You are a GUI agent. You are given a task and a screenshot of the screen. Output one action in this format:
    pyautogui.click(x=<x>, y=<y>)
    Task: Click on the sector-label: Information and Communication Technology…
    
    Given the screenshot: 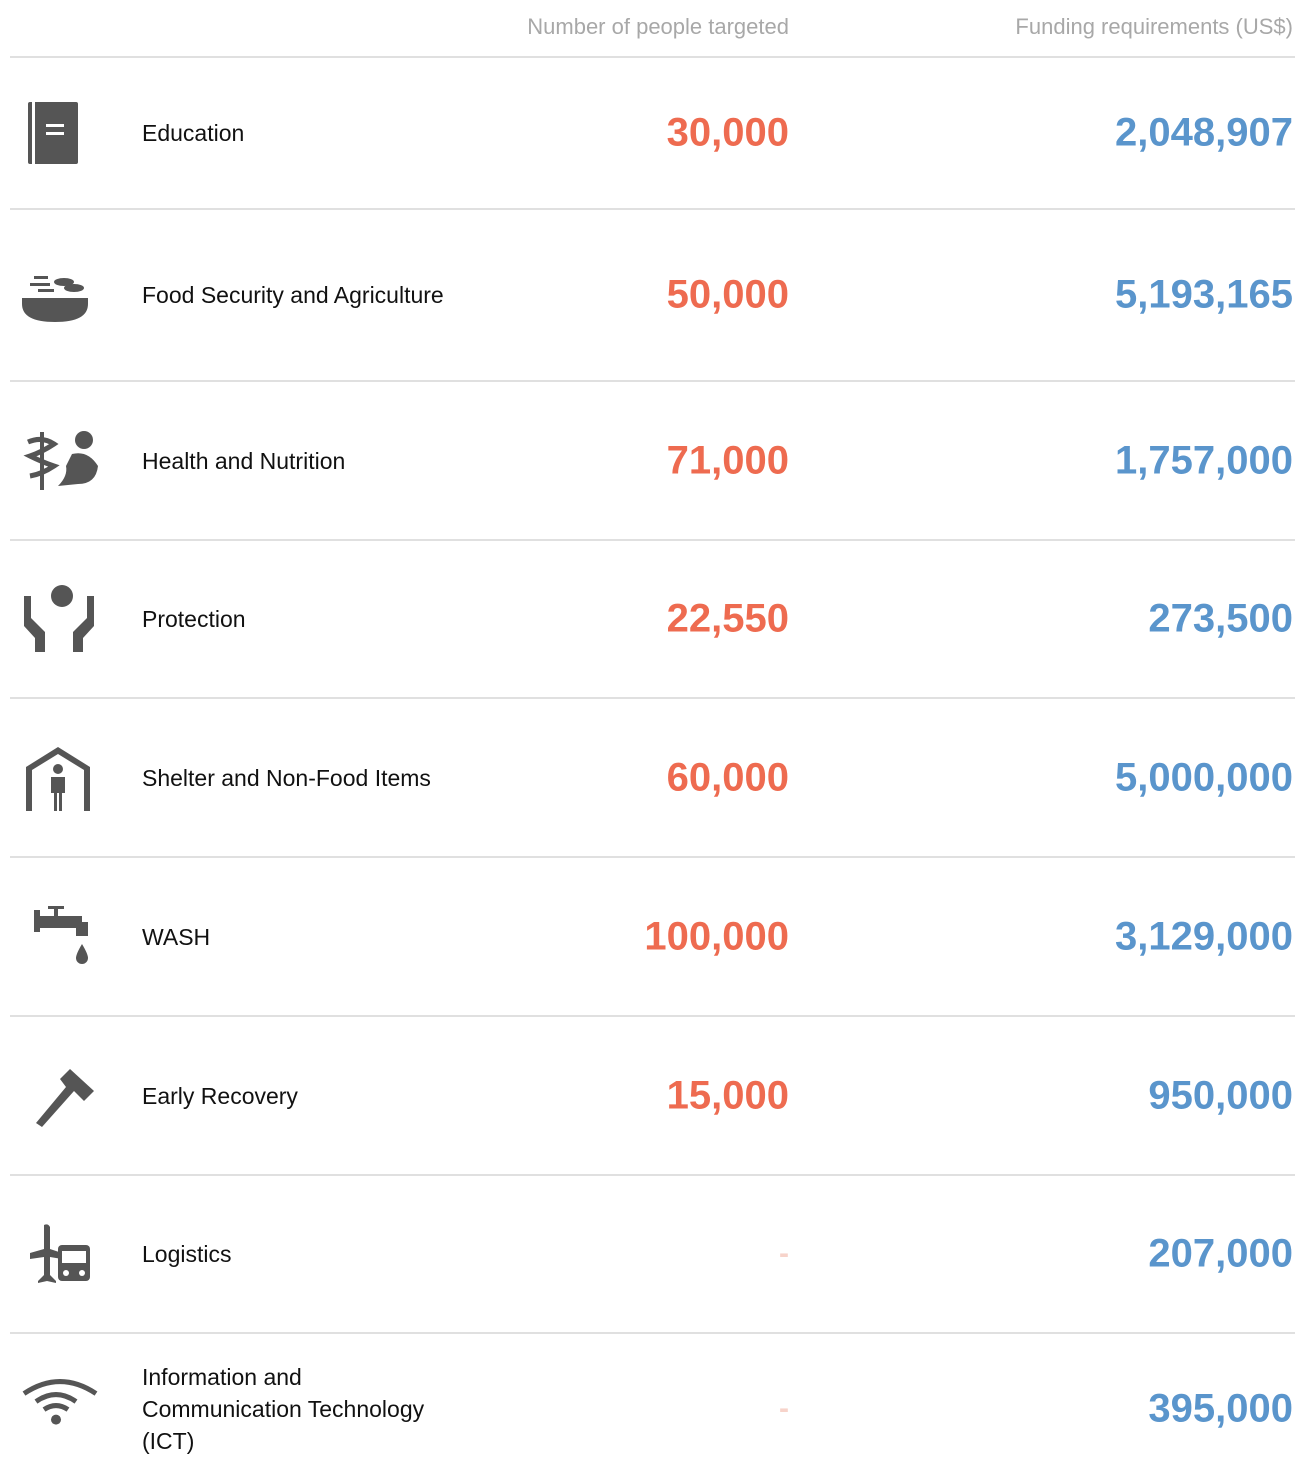 What is the action you would take?
    pyautogui.click(x=283, y=1408)
    